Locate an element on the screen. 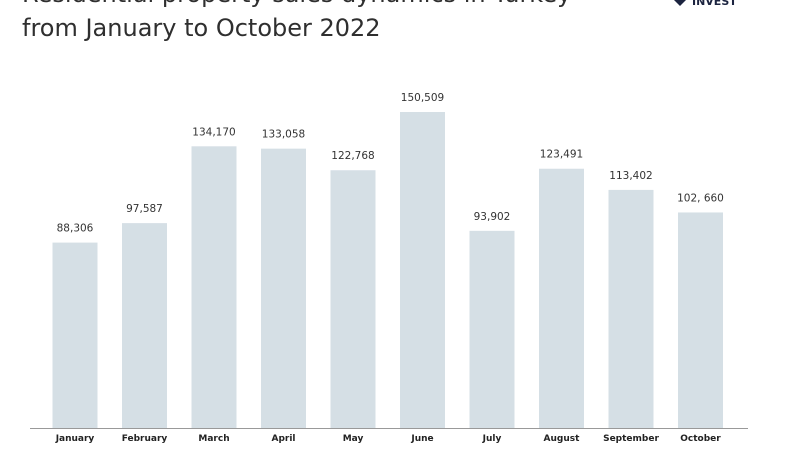  x-tick-label: February is located at coordinates (145, 439).